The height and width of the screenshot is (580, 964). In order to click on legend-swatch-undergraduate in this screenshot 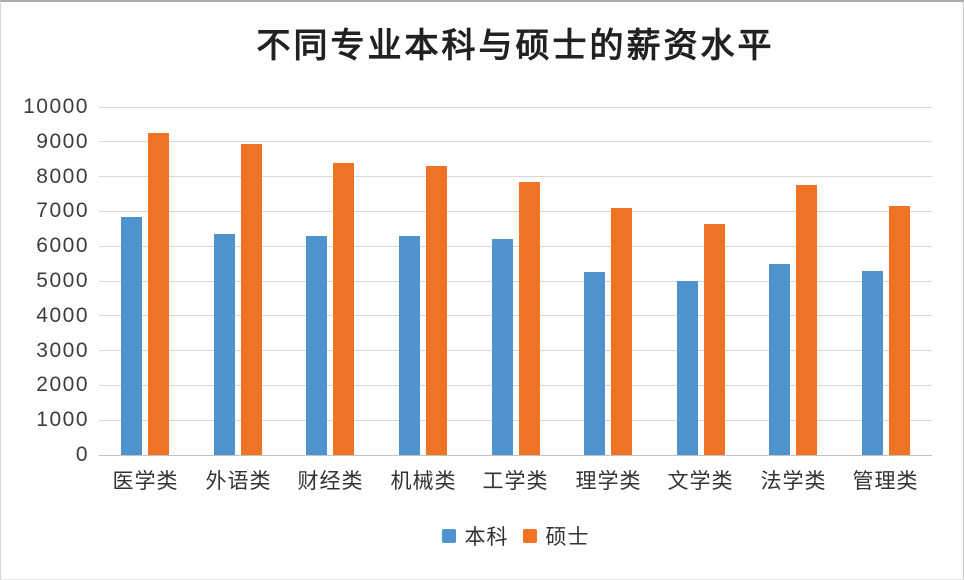, I will do `click(448, 536)`.